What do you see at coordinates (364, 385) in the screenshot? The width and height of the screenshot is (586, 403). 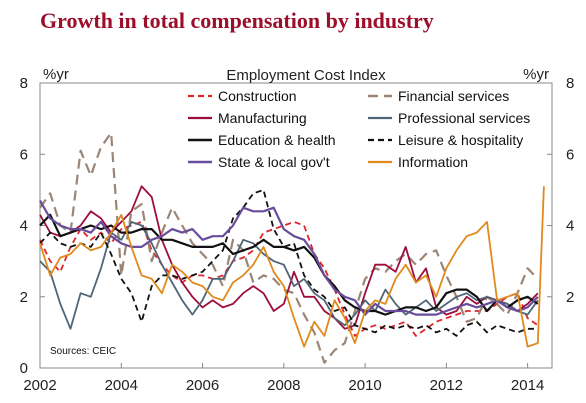 I see `x-tick-label: 2010` at bounding box center [364, 385].